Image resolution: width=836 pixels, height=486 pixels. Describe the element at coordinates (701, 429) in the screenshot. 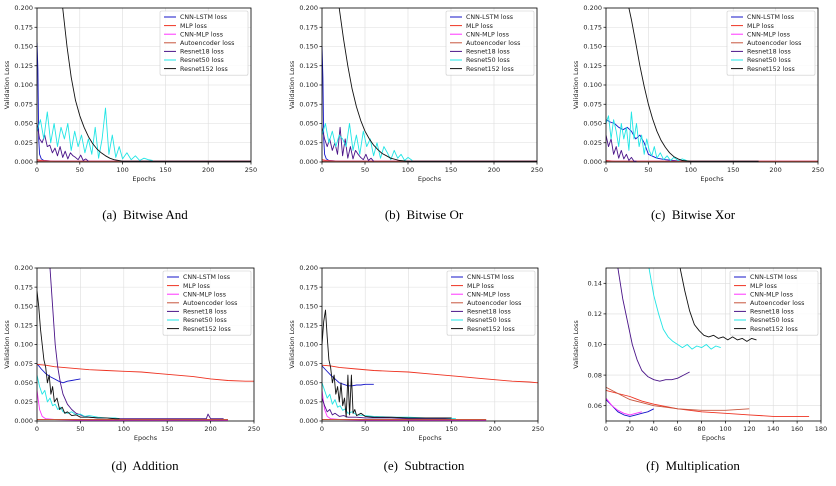

I see `x-tick-label: 80` at that location.